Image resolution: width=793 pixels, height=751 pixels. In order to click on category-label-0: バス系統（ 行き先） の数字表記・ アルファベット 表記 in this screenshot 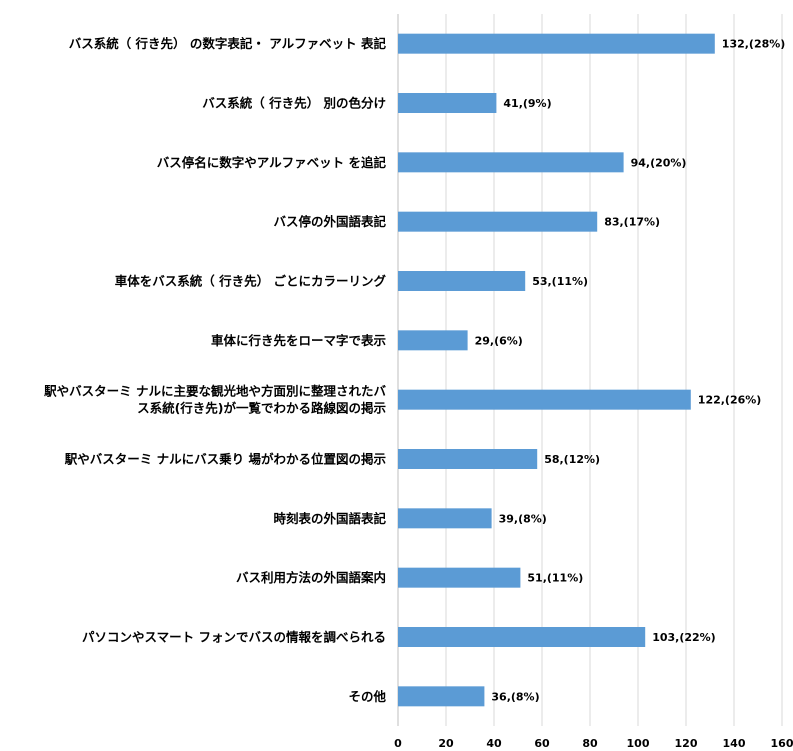, I will do `click(228, 43)`.